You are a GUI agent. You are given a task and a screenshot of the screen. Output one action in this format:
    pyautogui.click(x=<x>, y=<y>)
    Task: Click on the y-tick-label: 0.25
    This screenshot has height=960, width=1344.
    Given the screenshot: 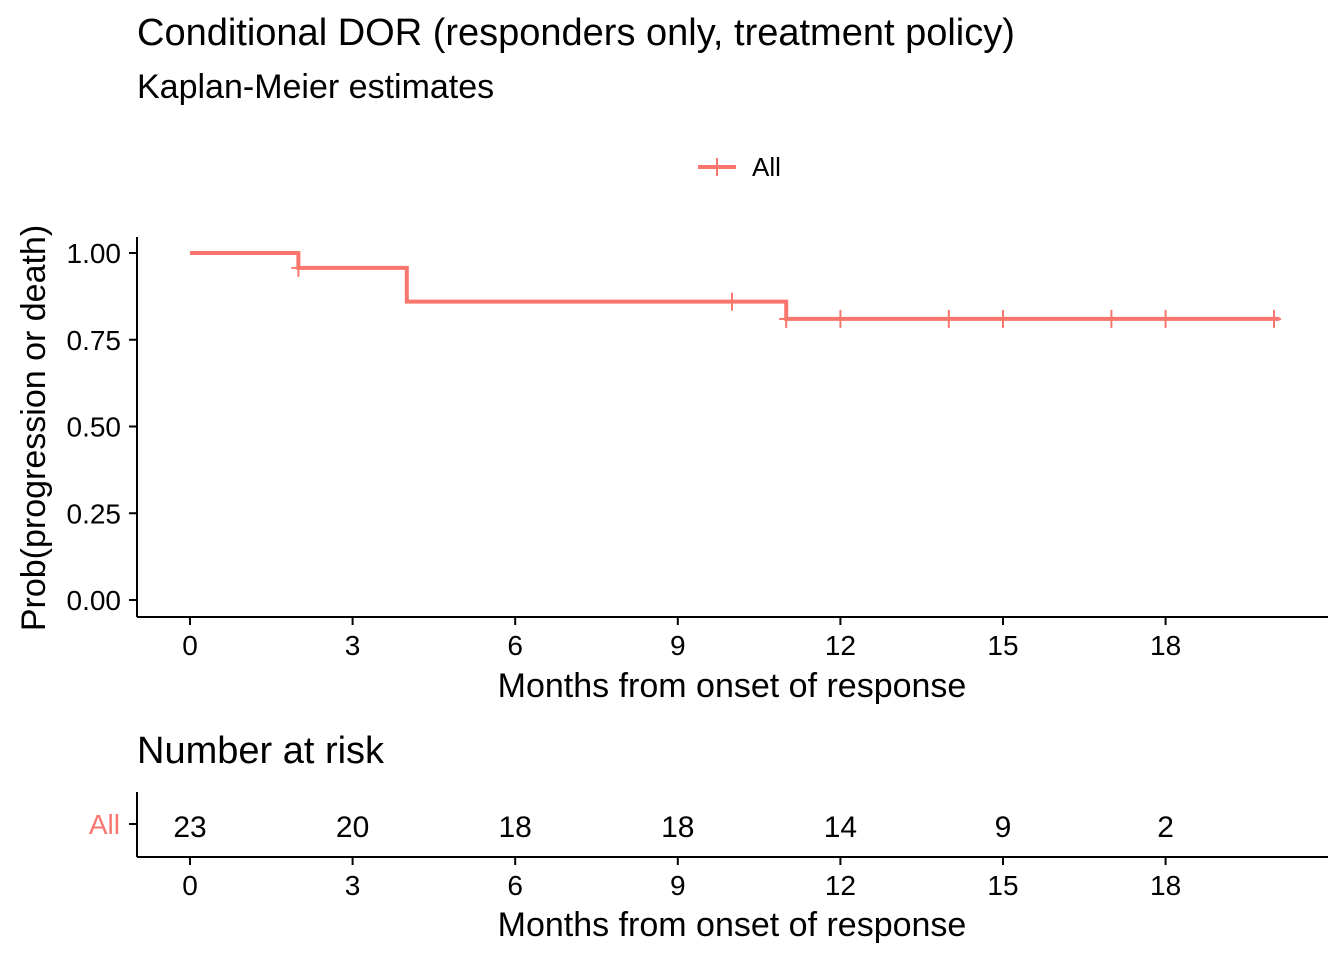 What is the action you would take?
    pyautogui.click(x=94, y=513)
    